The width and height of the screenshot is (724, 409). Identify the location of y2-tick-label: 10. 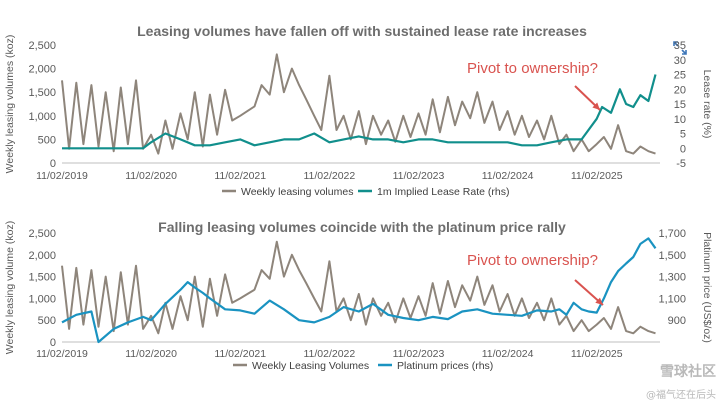
(680, 120).